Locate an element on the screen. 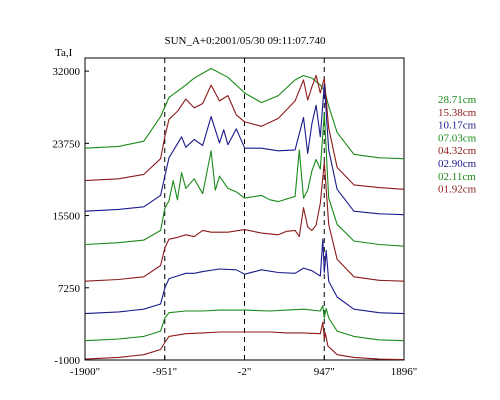 This screenshot has height=400, width=500. y-tick-label-3: 7250 is located at coordinates (69, 289).